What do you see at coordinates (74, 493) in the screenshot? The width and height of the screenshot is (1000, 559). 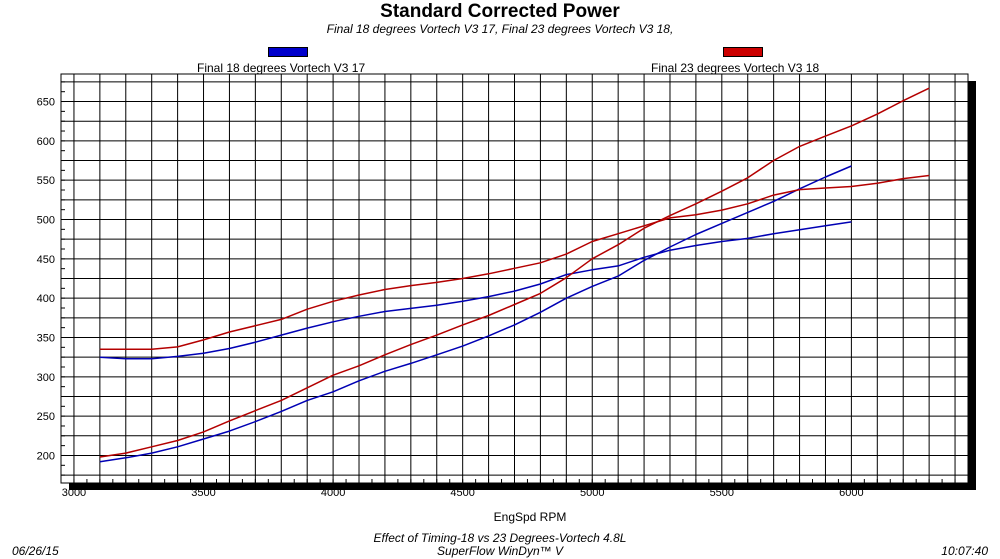 I see `x-tick-label: 3000` at bounding box center [74, 493].